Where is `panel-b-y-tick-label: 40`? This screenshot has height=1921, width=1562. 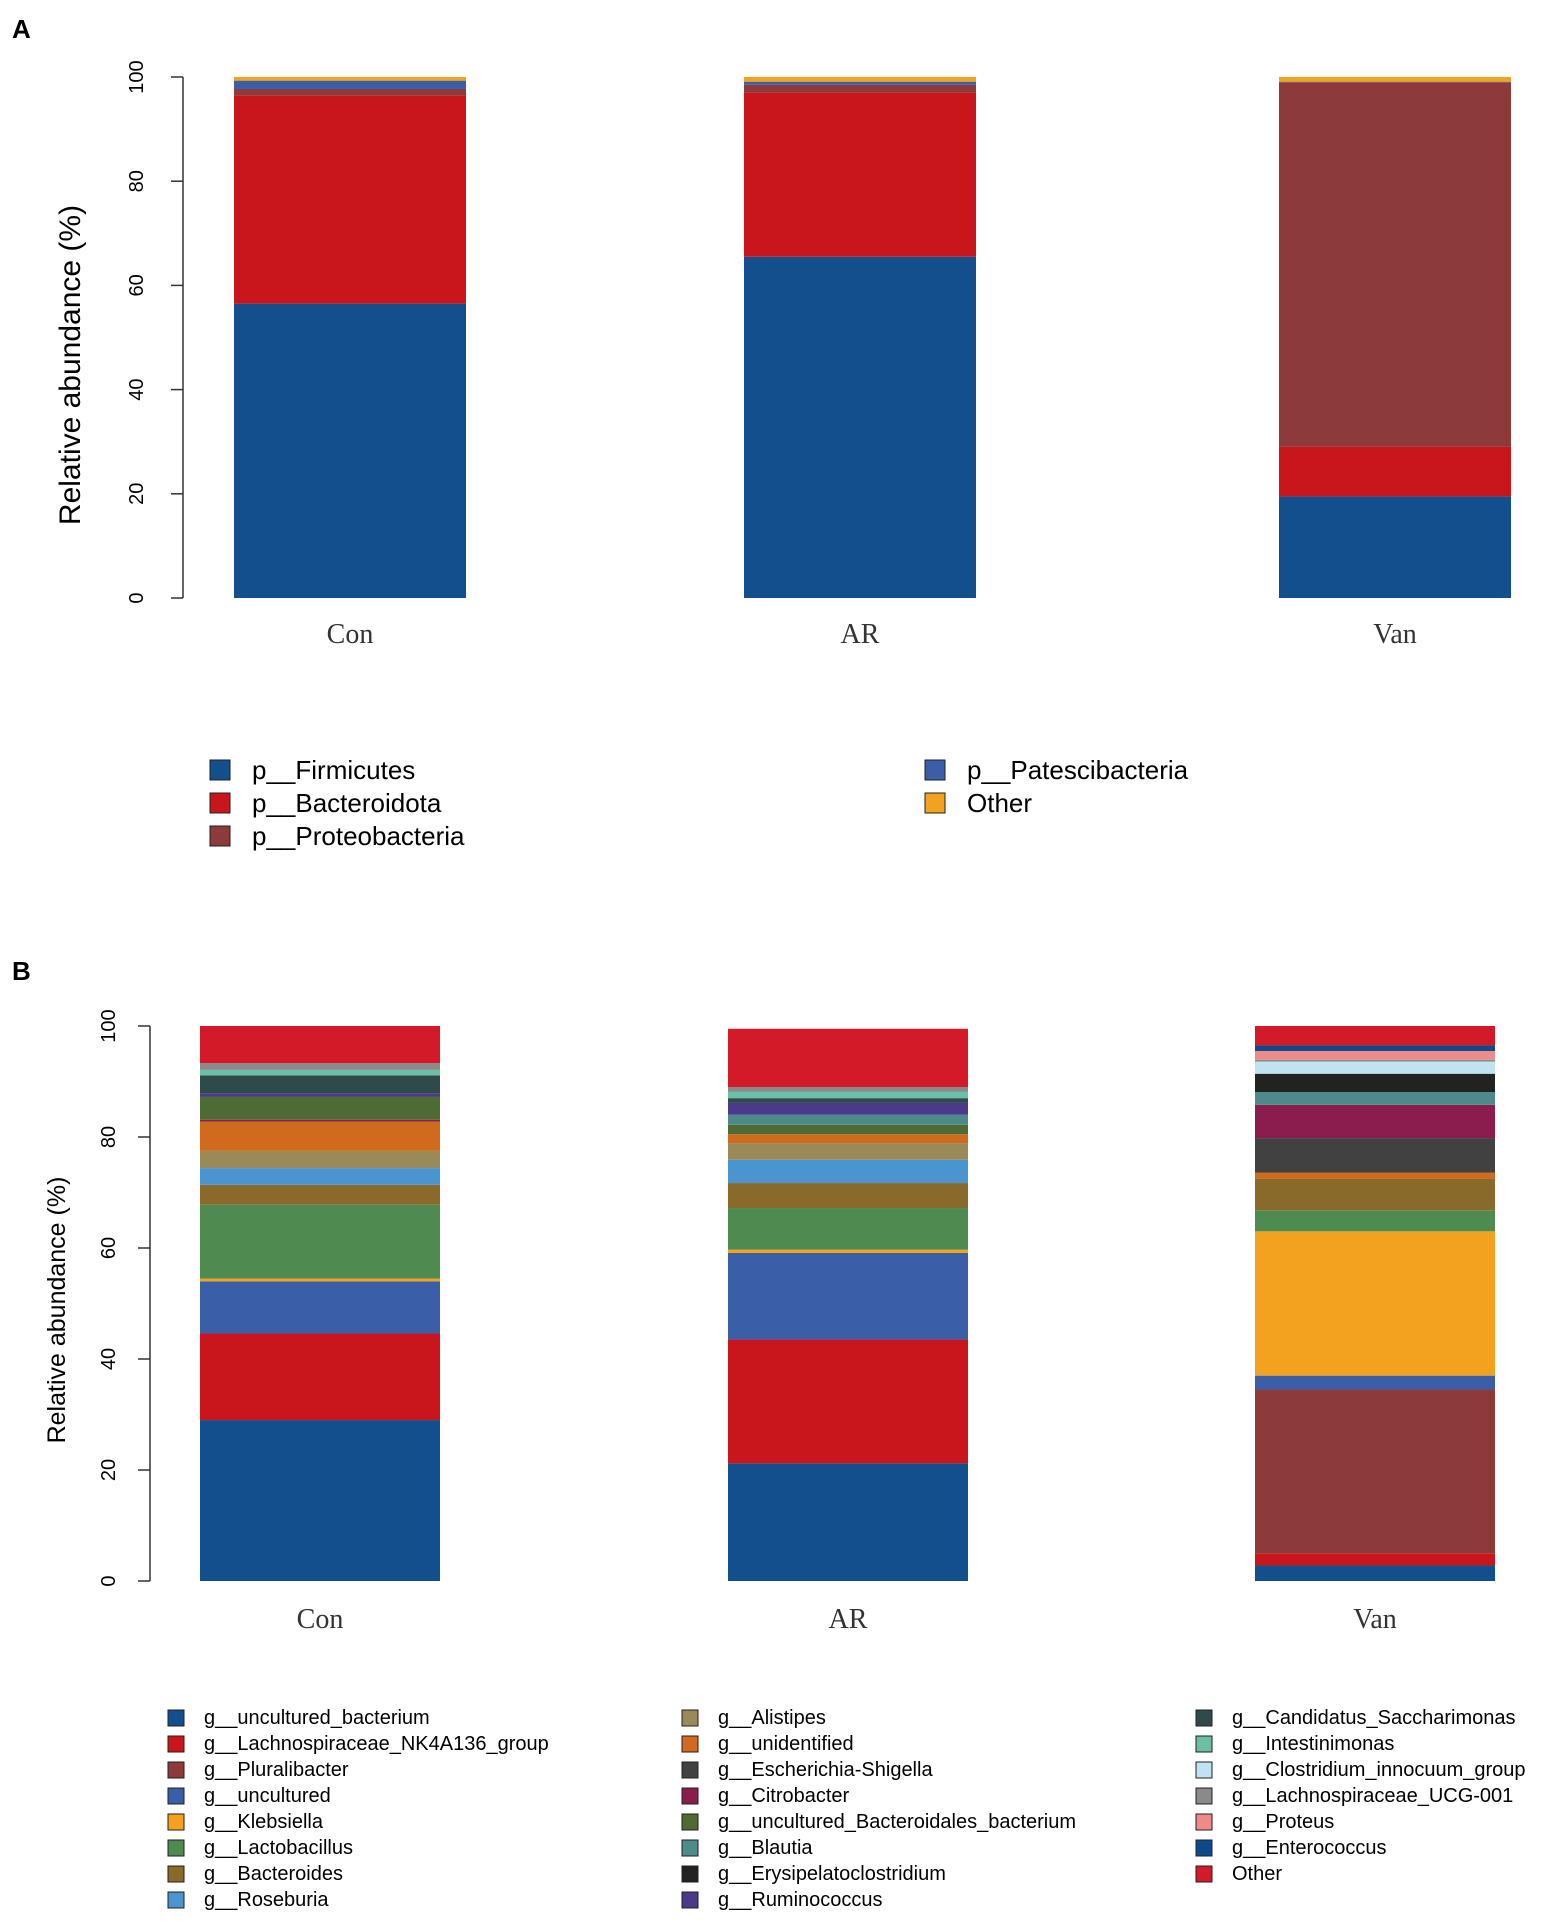
panel-b-y-tick-label: 40 is located at coordinates (109, 1359).